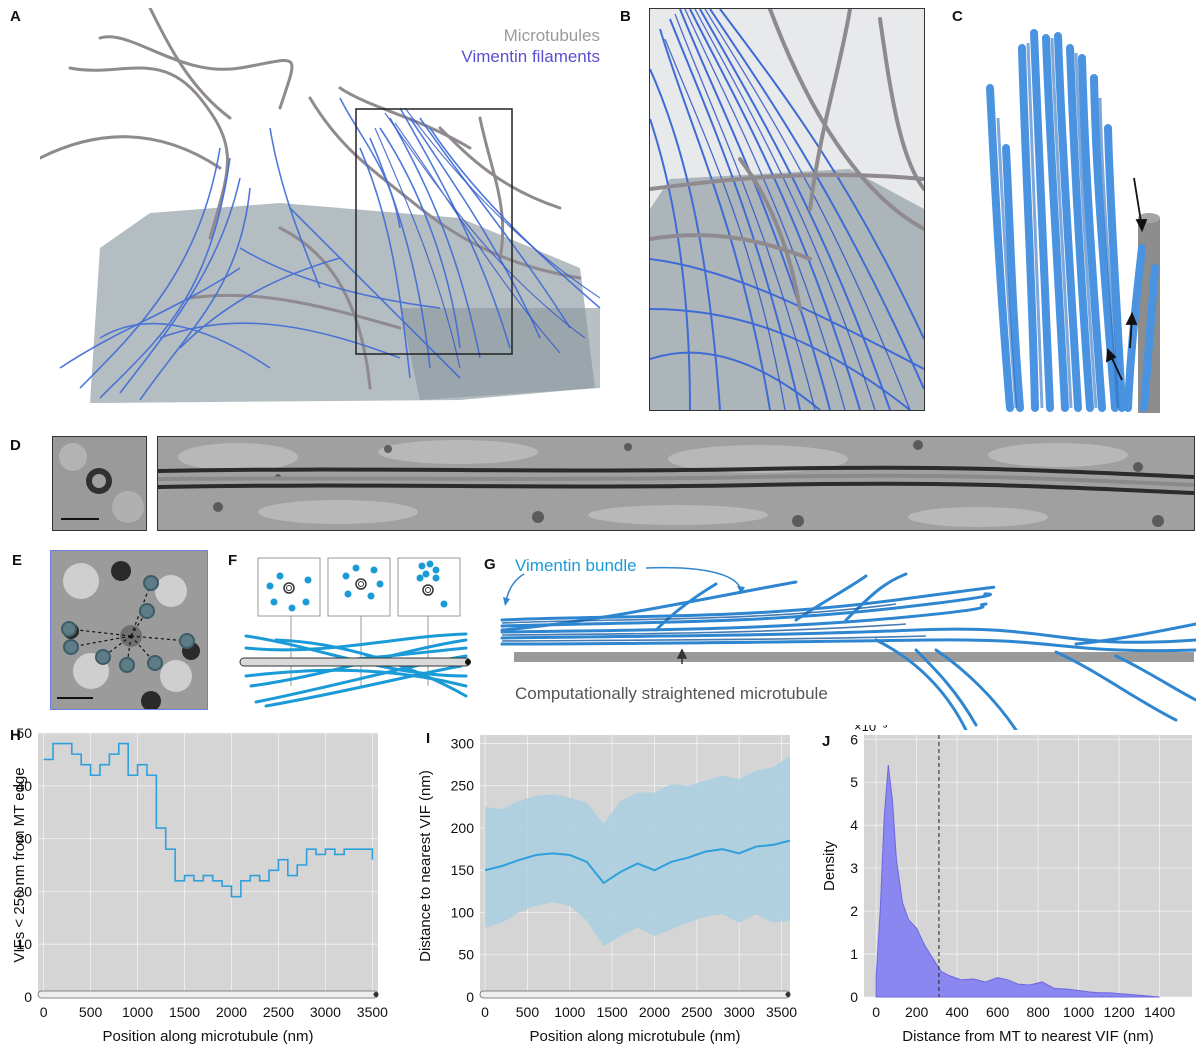 The image size is (1196, 1044). What do you see at coordinates (1038, 1012) in the screenshot?
I see `x-tick-label: 800` at bounding box center [1038, 1012].